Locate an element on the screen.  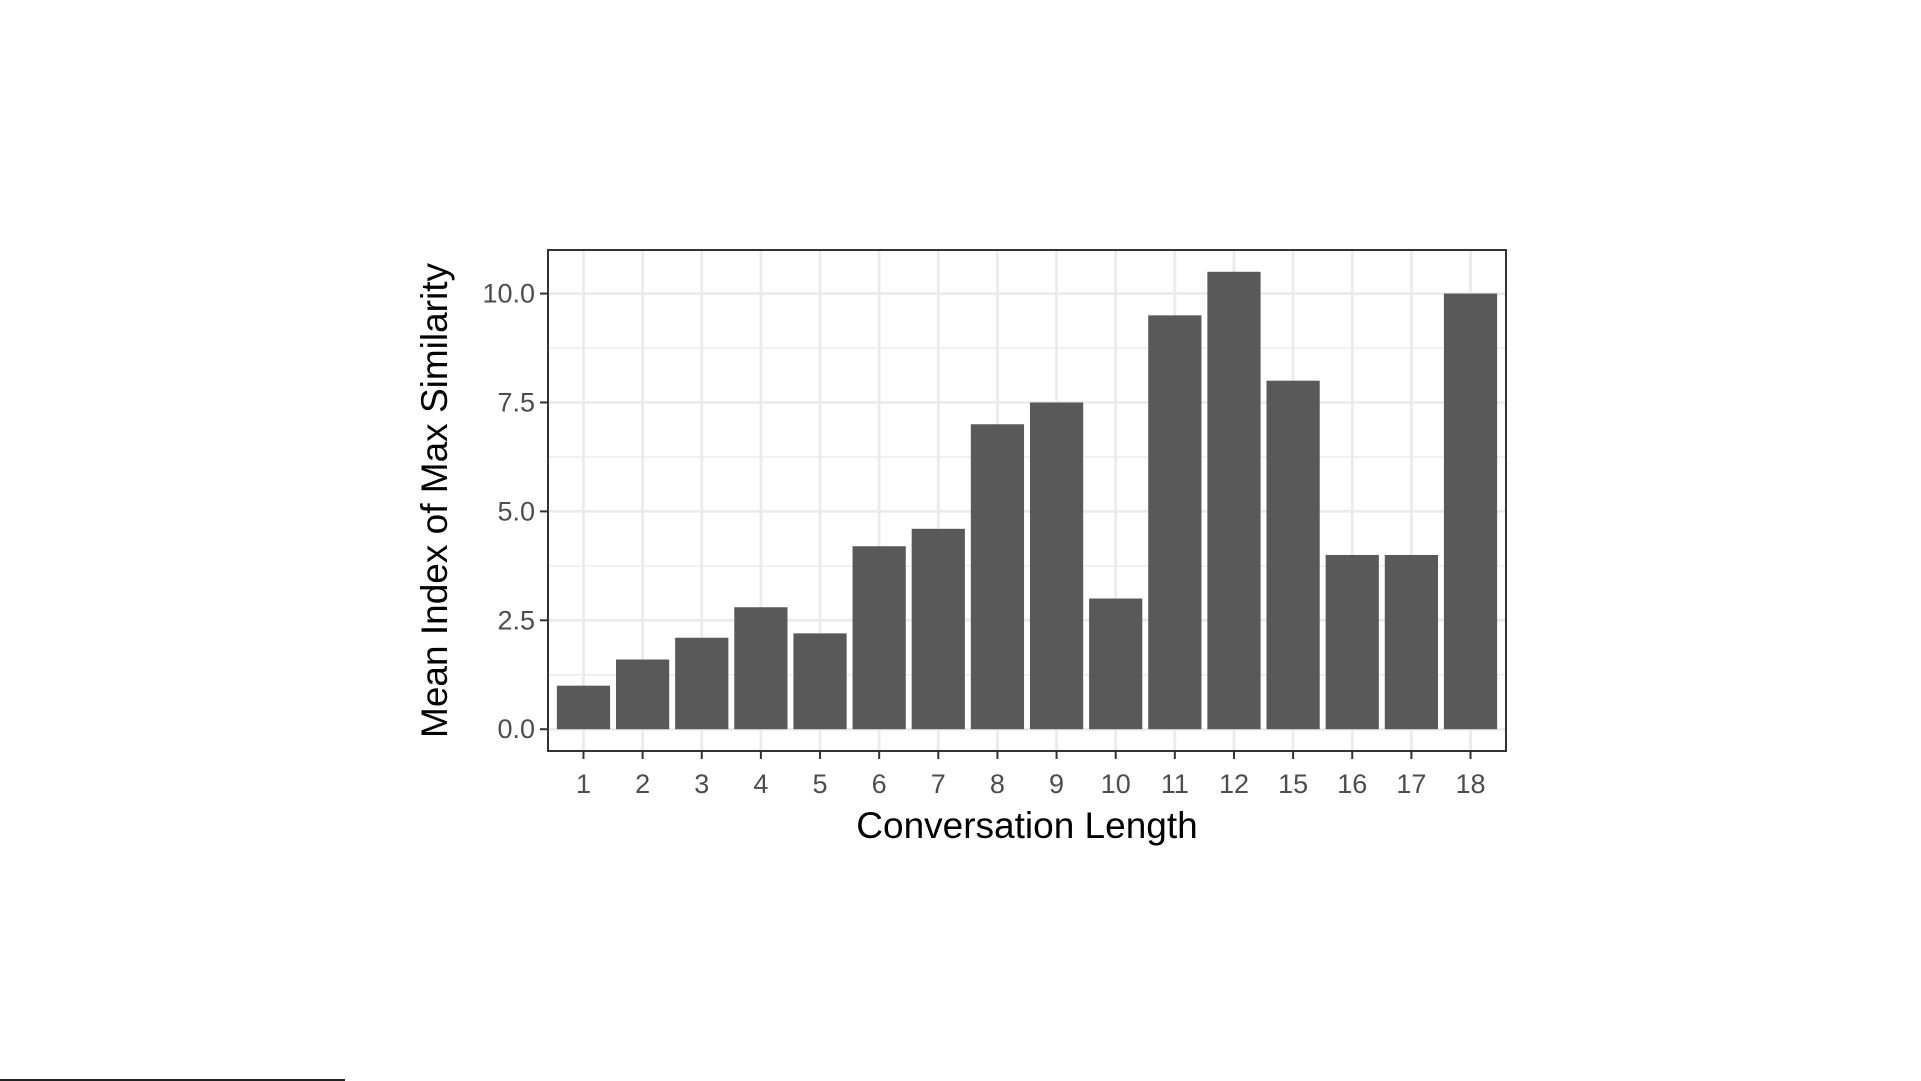
y-tick-label: 10.0 is located at coordinates (508, 294).